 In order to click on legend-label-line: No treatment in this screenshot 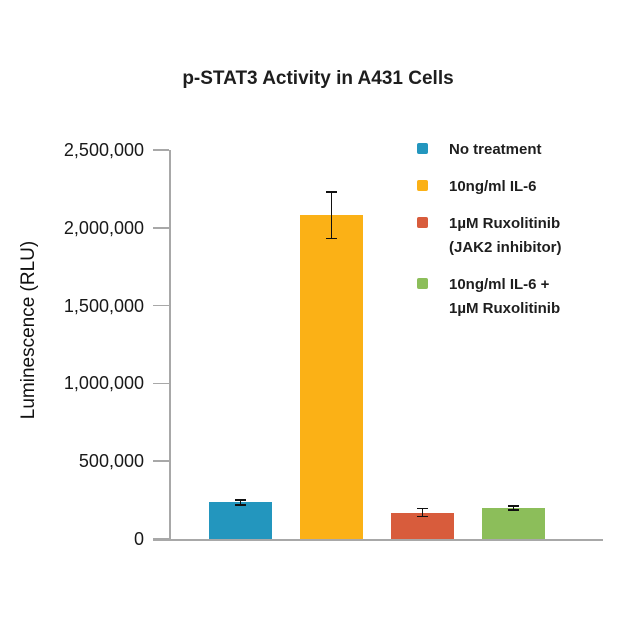, I will do `click(495, 149)`.